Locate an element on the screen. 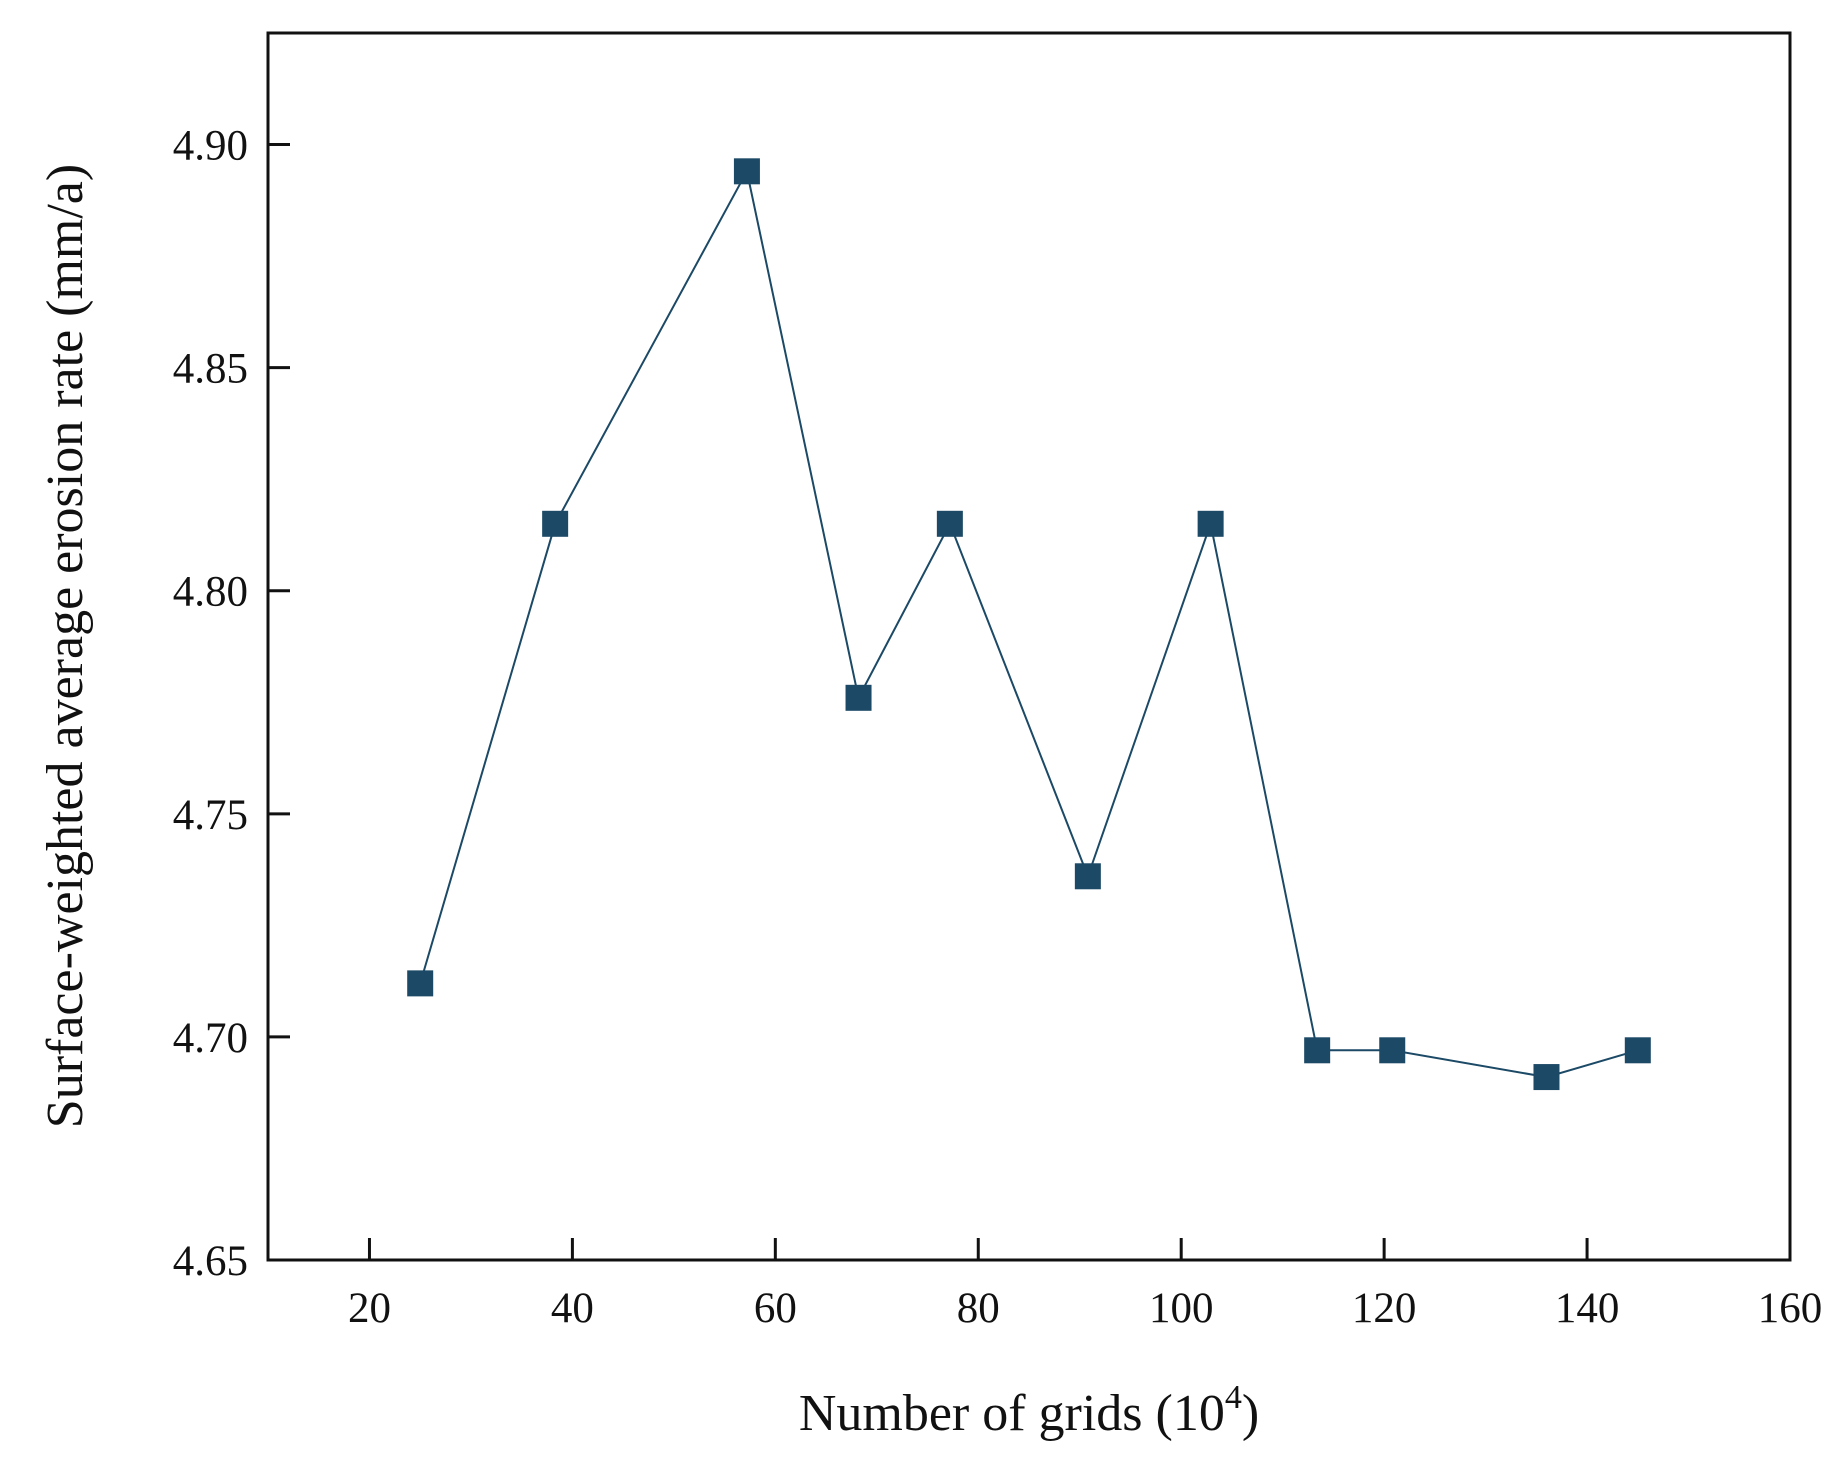 Image resolution: width=1840 pixels, height=1459 pixels. x-axis-ticks: 20 40 60 80 100 120 140 160 is located at coordinates (1085, 1285).